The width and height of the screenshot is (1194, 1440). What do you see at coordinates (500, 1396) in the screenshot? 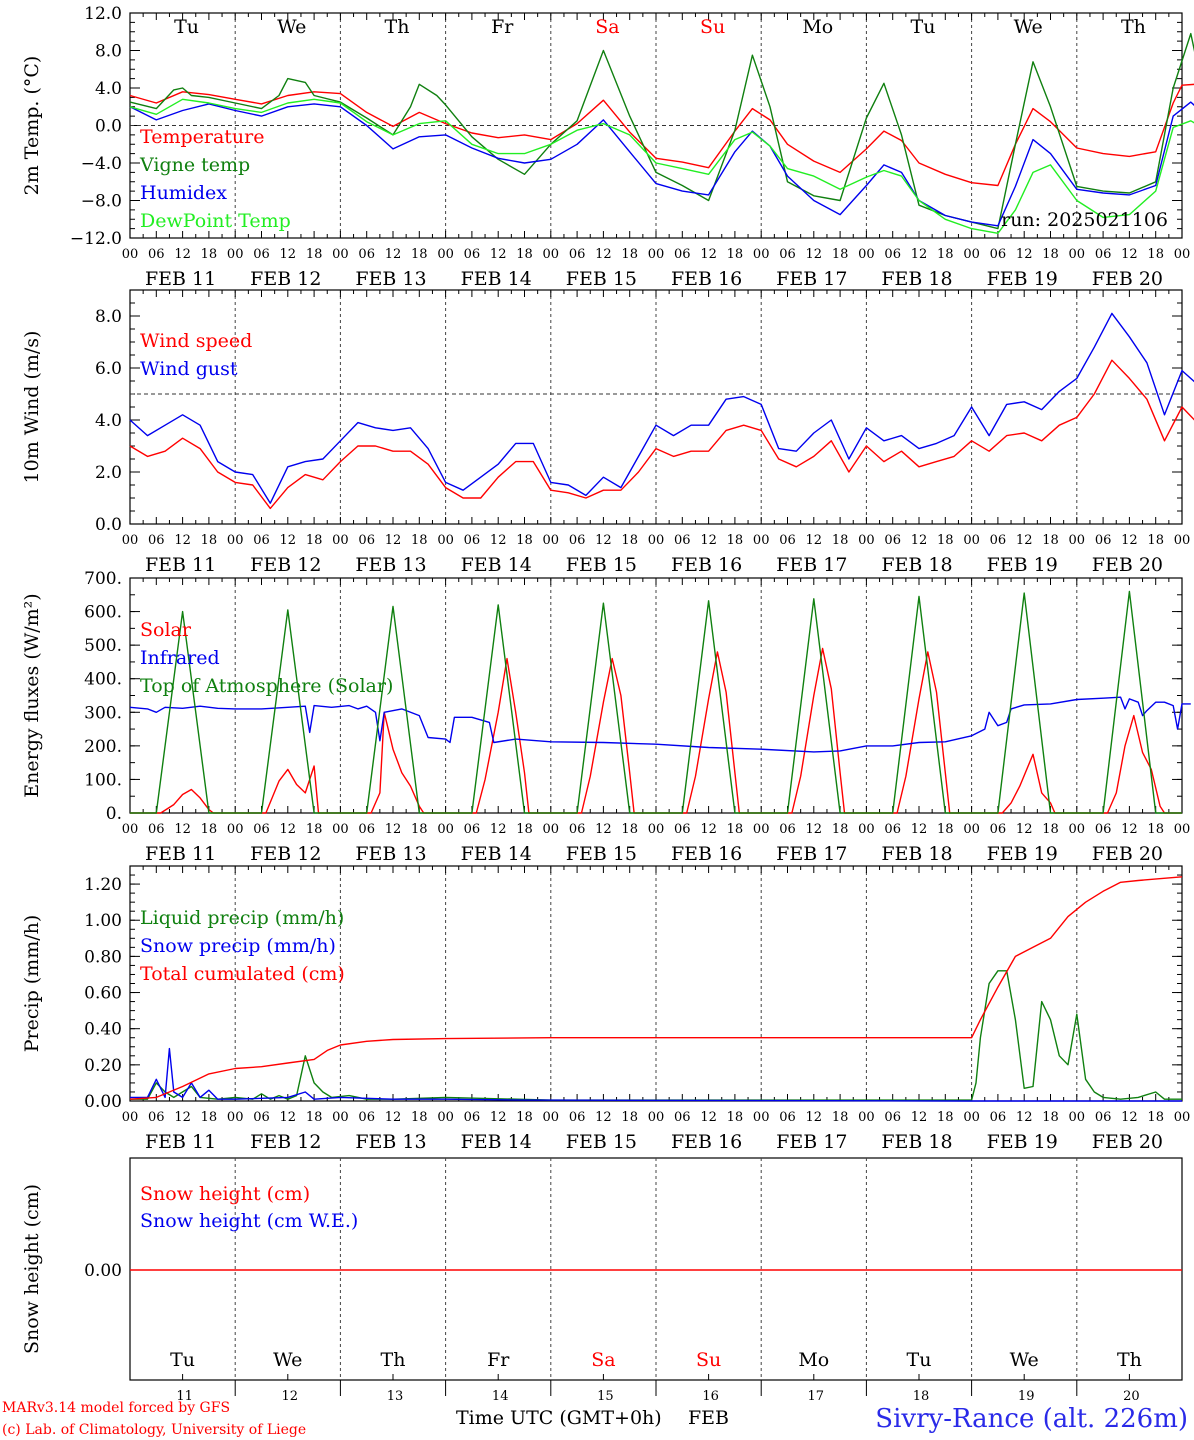
I see `day-number-label: 14` at bounding box center [500, 1396].